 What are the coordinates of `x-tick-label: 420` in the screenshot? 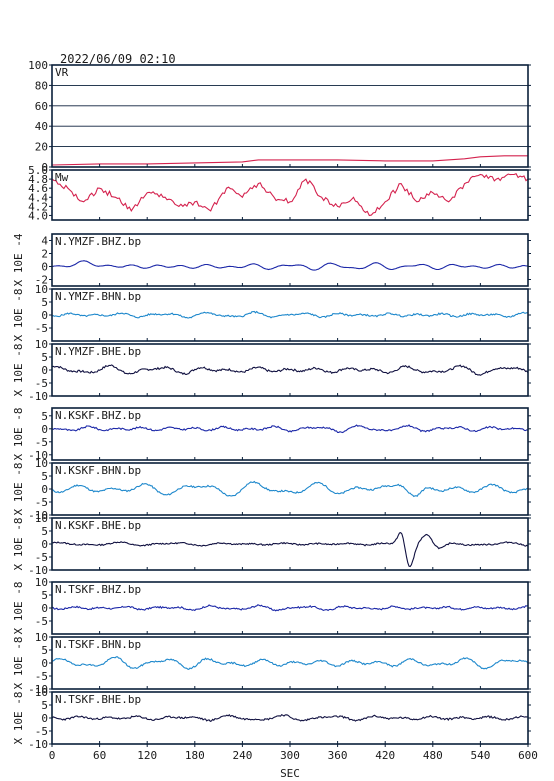 It's located at (385, 755).